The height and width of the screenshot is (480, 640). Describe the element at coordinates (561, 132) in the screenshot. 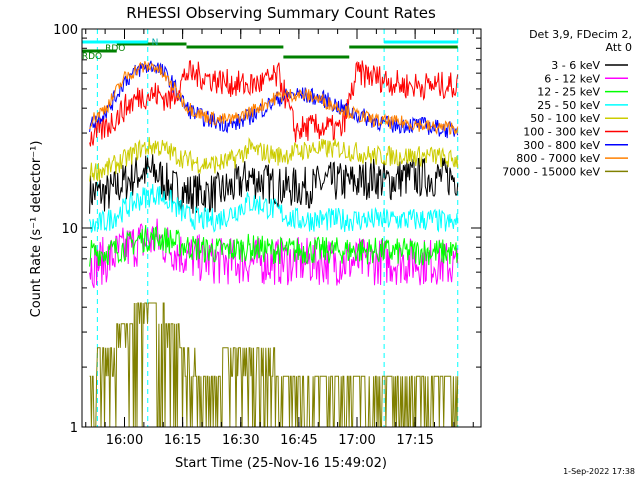

I see `legend-label: 100 - 300 keV` at that location.